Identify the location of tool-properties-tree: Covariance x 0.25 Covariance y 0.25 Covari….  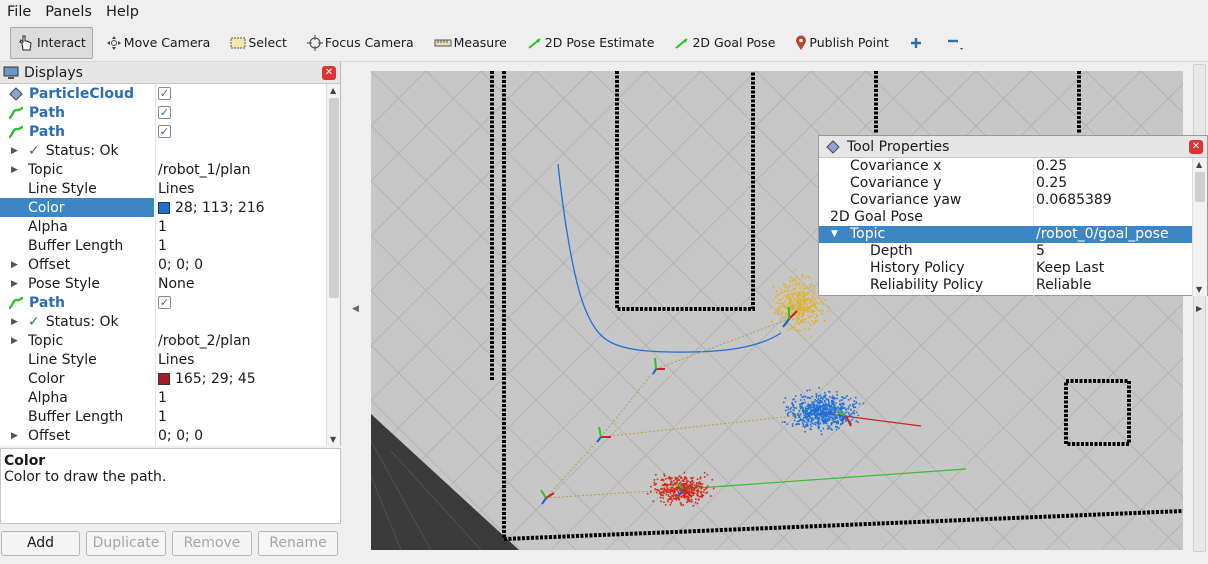
(1005, 227).